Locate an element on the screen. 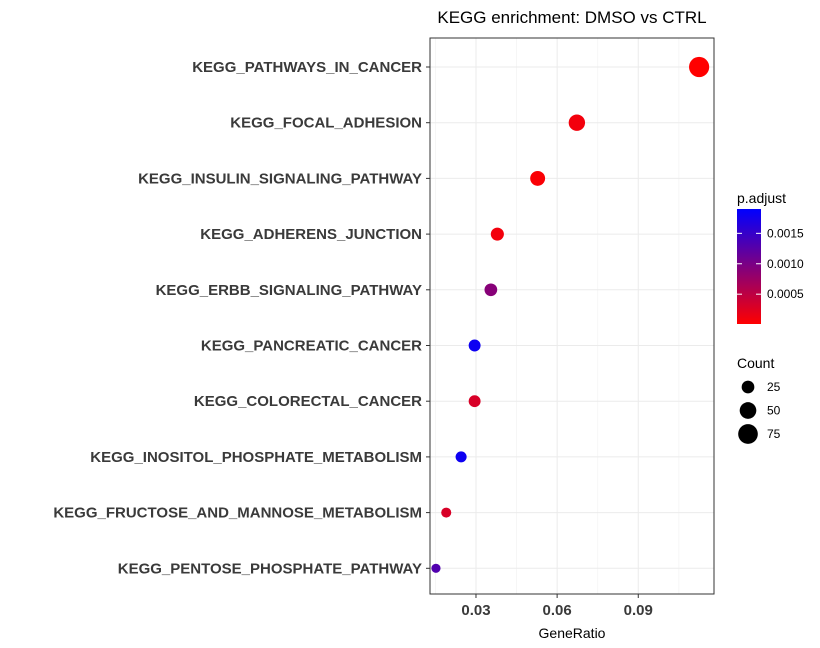 The image size is (820, 648). color-legend-title: p.adjust is located at coordinates (761, 198).